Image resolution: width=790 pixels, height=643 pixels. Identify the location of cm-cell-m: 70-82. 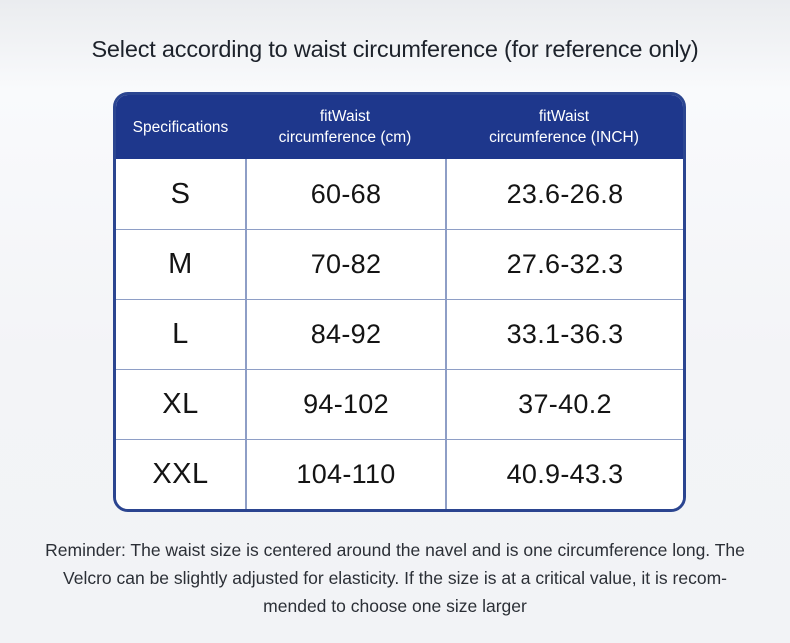
(345, 264).